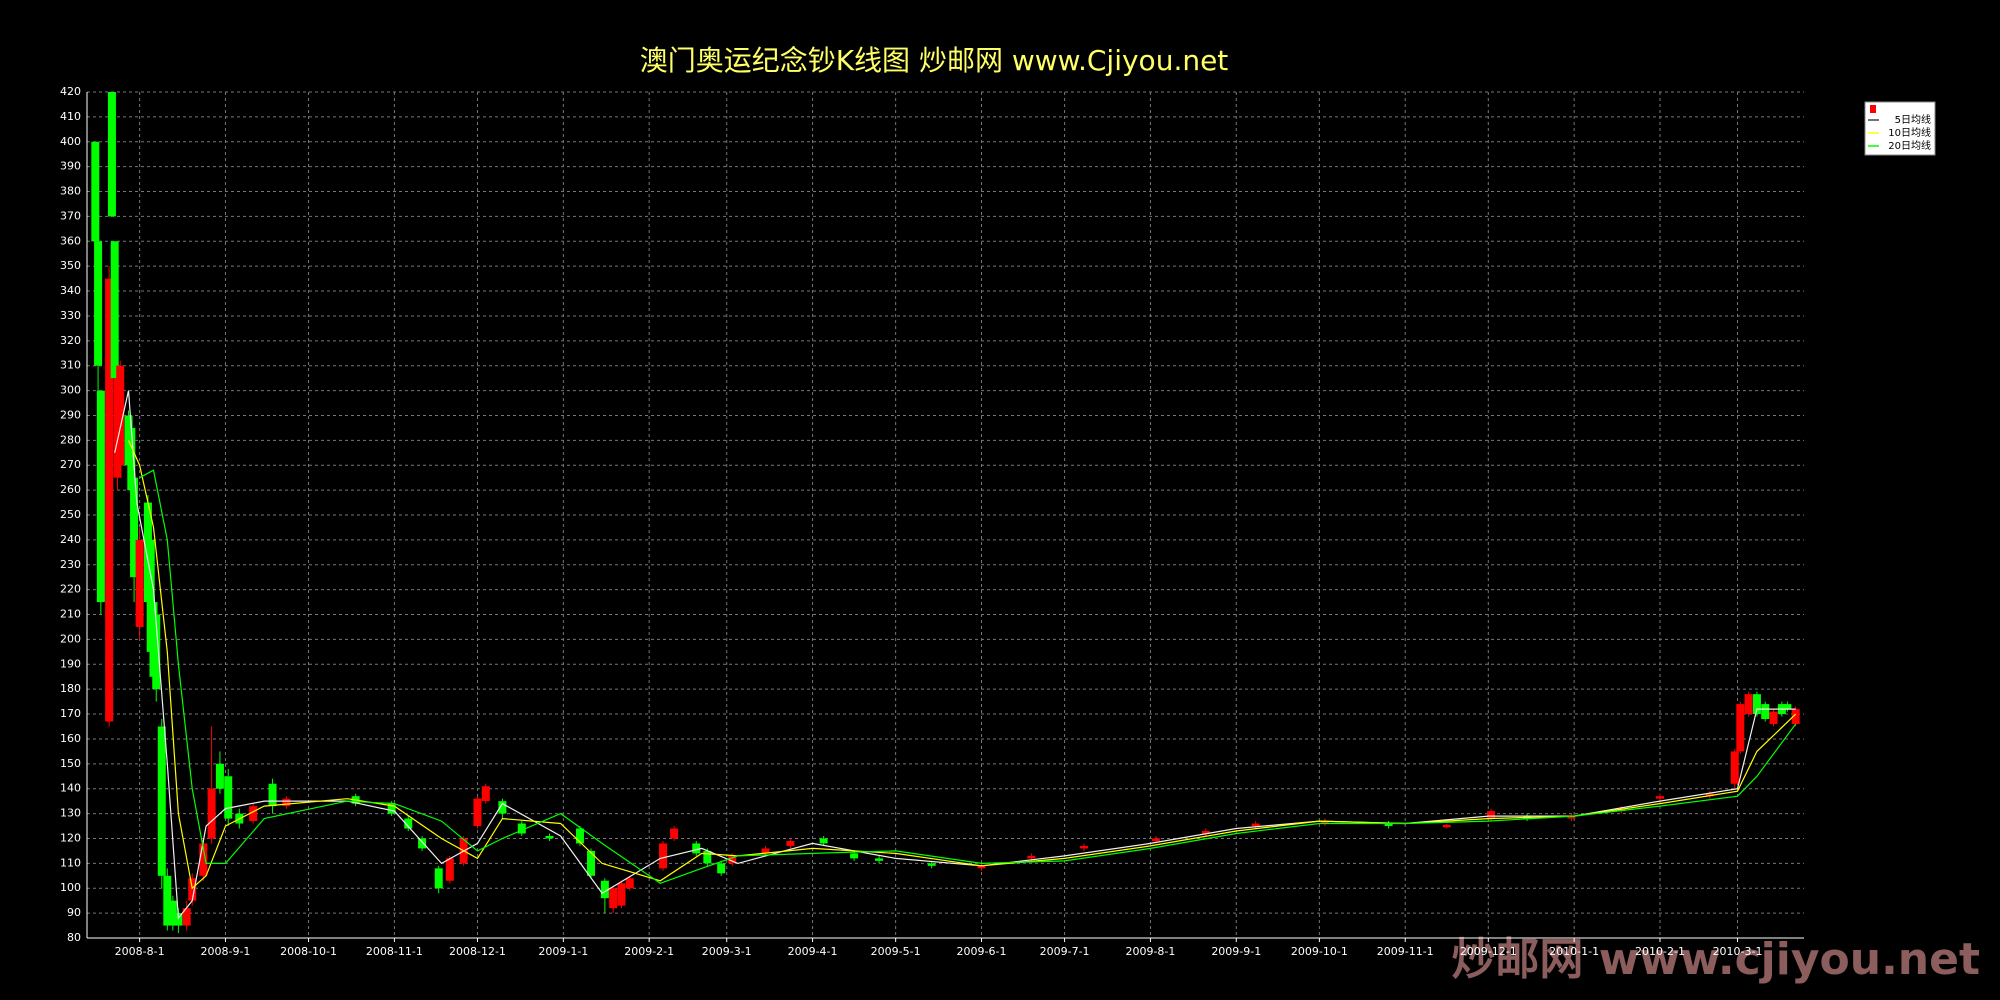 This screenshot has width=2000, height=1000. Describe the element at coordinates (1405, 951) in the screenshot. I see `x-tick-label: 2009-11-1` at that location.